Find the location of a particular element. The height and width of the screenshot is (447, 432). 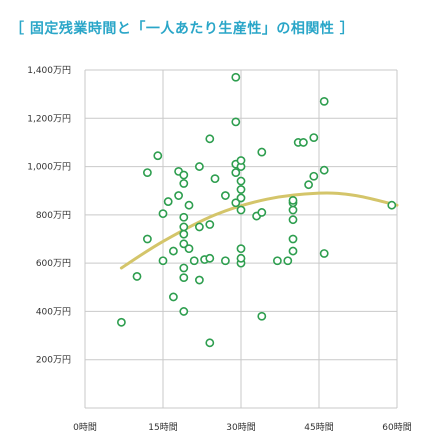

y-tick-label: 600万円 is located at coordinates (53, 263).